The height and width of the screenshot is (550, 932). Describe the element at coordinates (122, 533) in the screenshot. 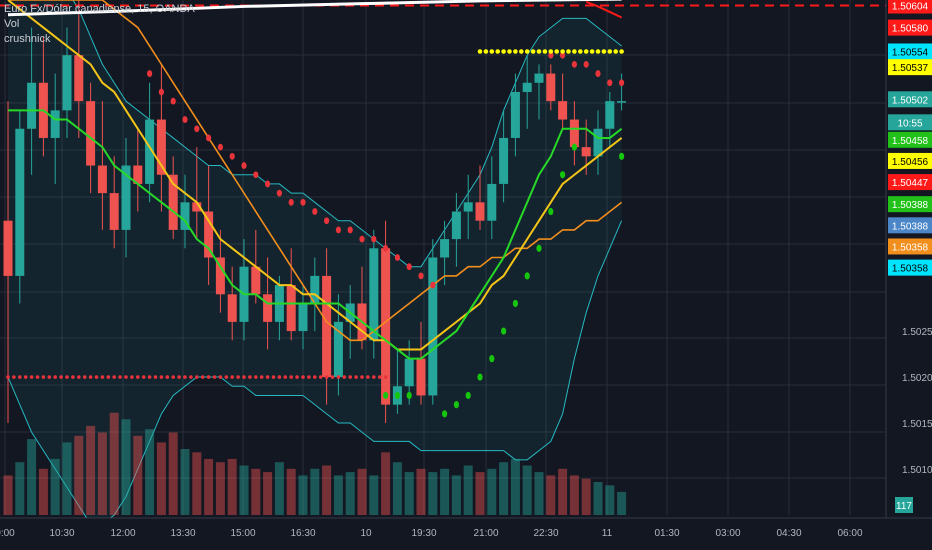

I see `time-tick-label: 12:00` at that location.